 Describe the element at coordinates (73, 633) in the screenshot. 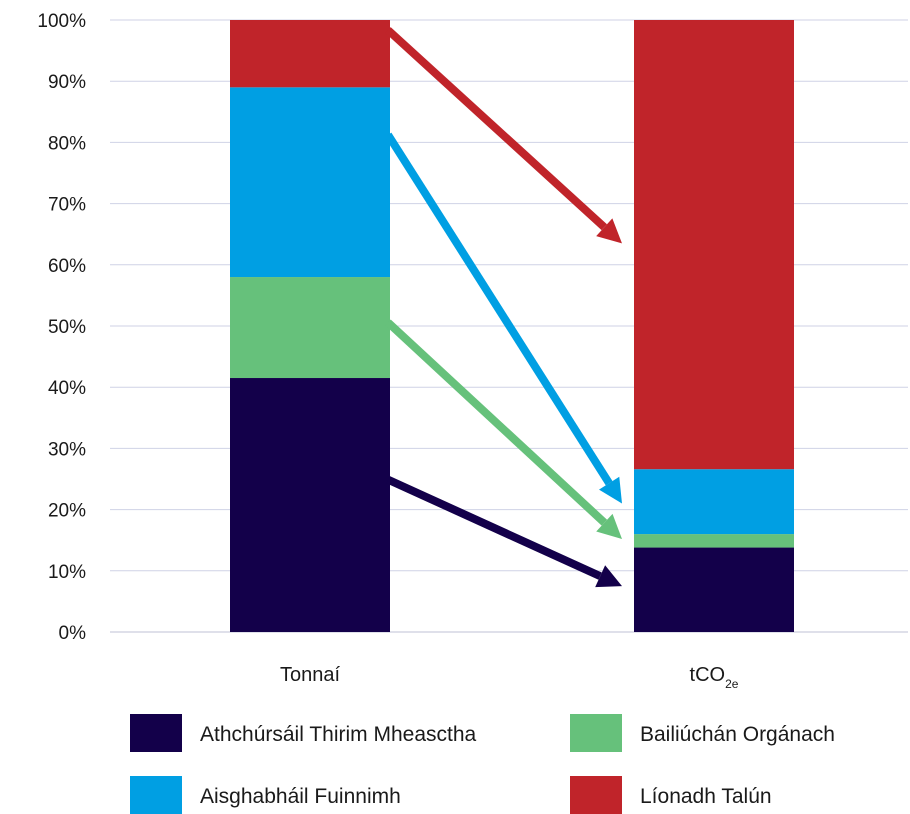

I see `y-tick-label: 0%` at that location.